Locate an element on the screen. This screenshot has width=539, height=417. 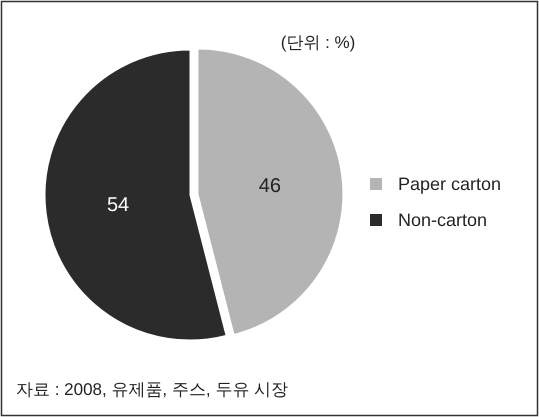
legend-label: Paper carton is located at coordinates (450, 184).